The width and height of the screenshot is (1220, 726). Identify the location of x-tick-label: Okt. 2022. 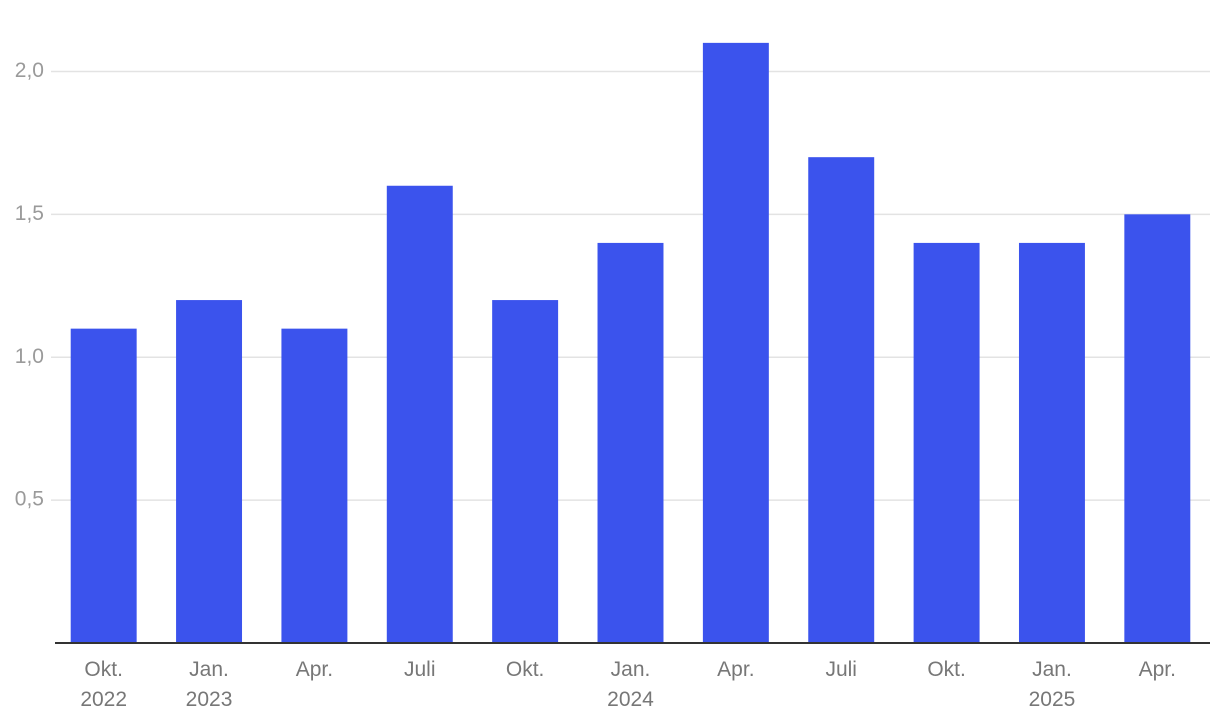
(104, 684).